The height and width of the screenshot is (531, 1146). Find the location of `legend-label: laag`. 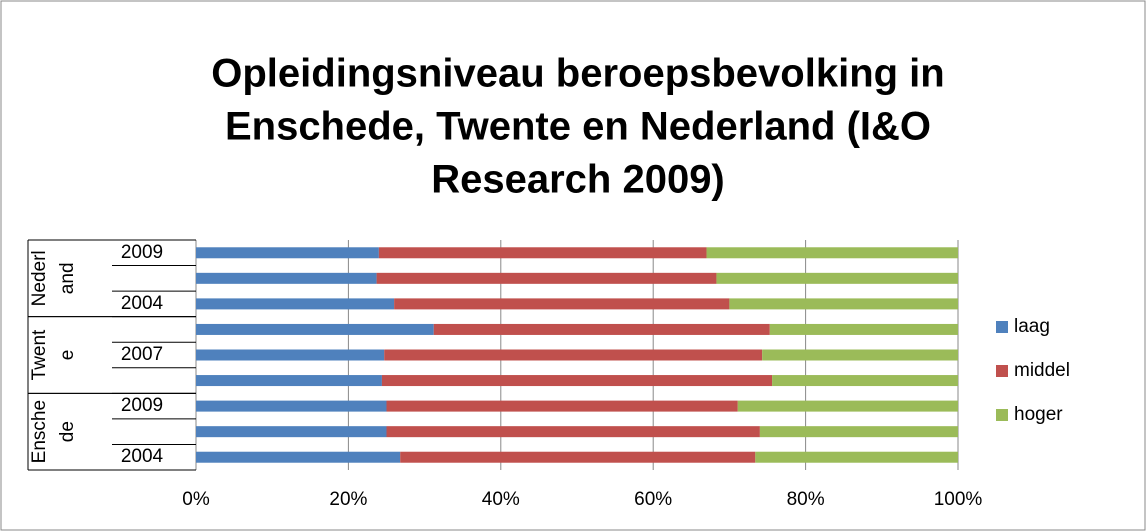

legend-label: laag is located at coordinates (1032, 326).